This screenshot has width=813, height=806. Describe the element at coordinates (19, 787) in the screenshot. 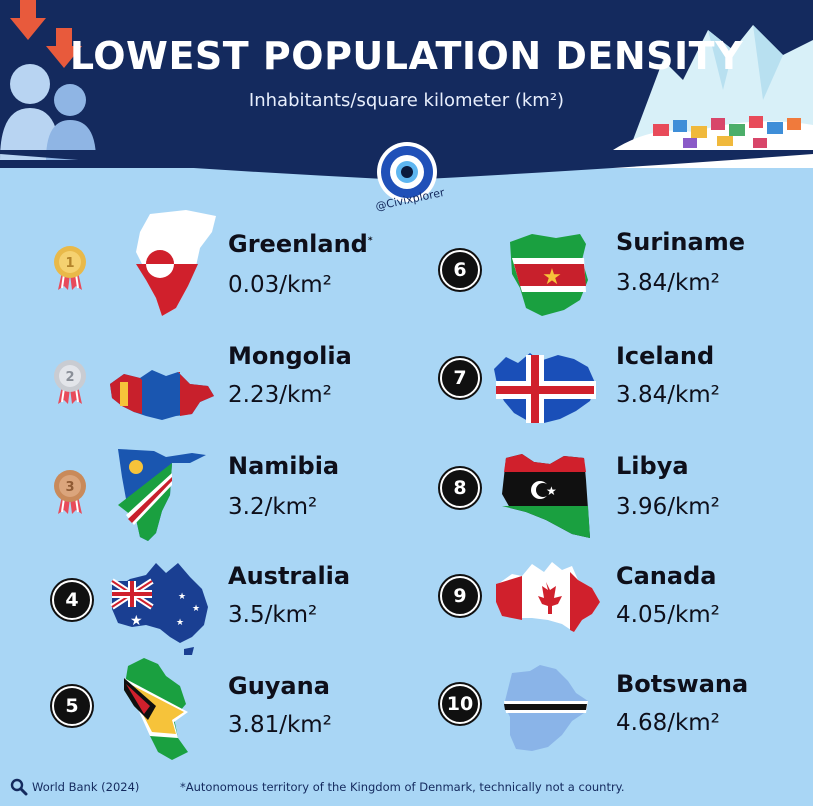

I see `magnifier-icon` at that location.